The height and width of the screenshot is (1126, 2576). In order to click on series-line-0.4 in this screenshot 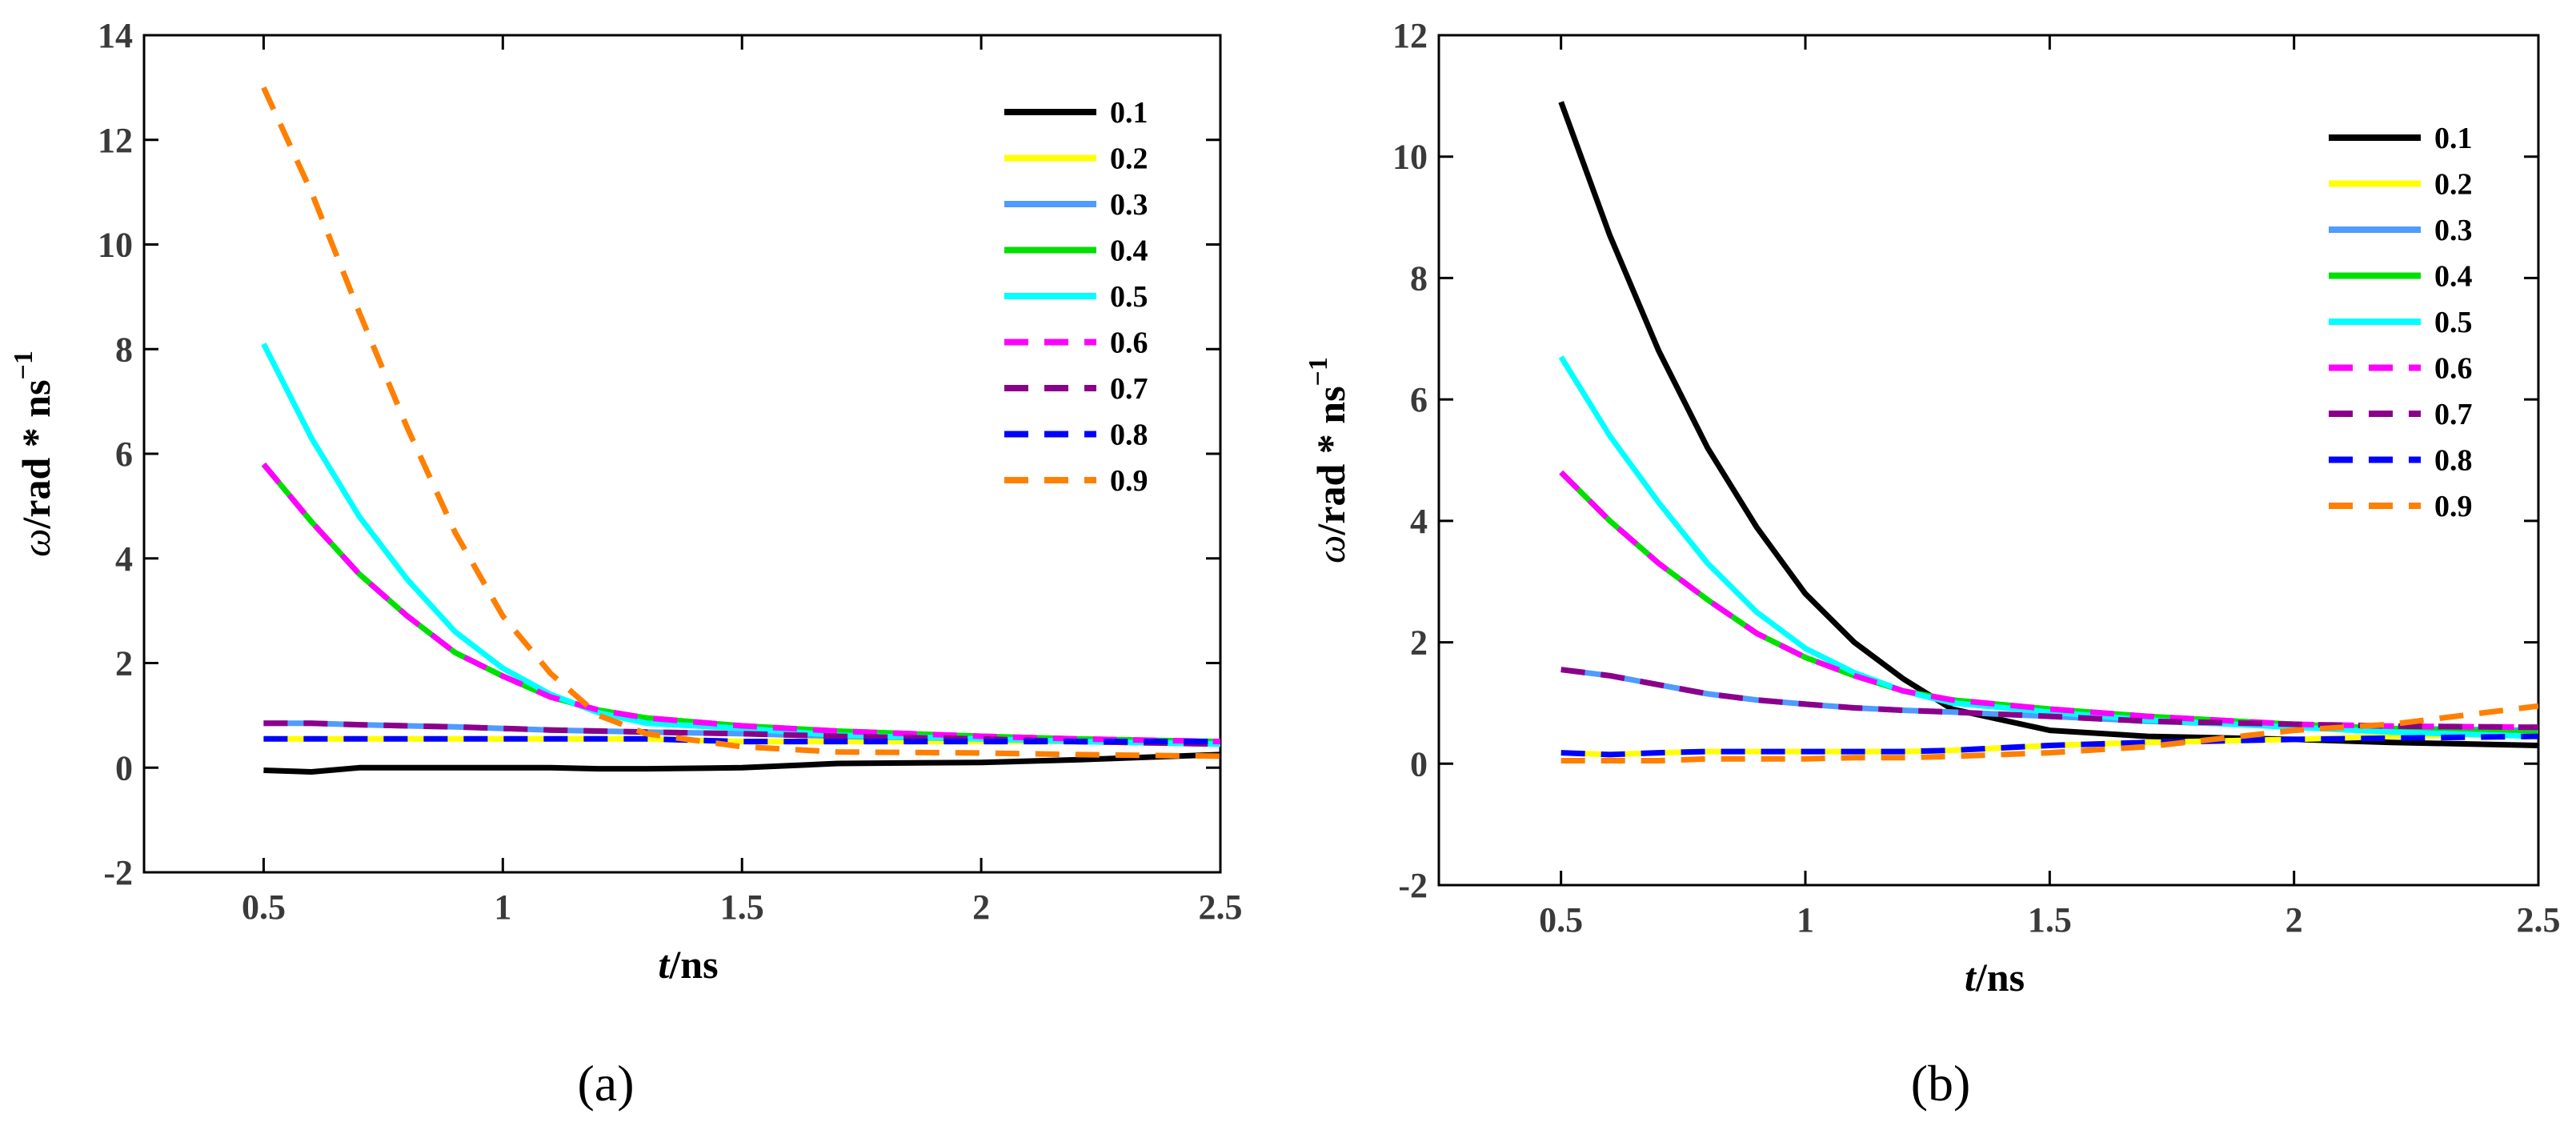, I will do `click(740, 603)`.